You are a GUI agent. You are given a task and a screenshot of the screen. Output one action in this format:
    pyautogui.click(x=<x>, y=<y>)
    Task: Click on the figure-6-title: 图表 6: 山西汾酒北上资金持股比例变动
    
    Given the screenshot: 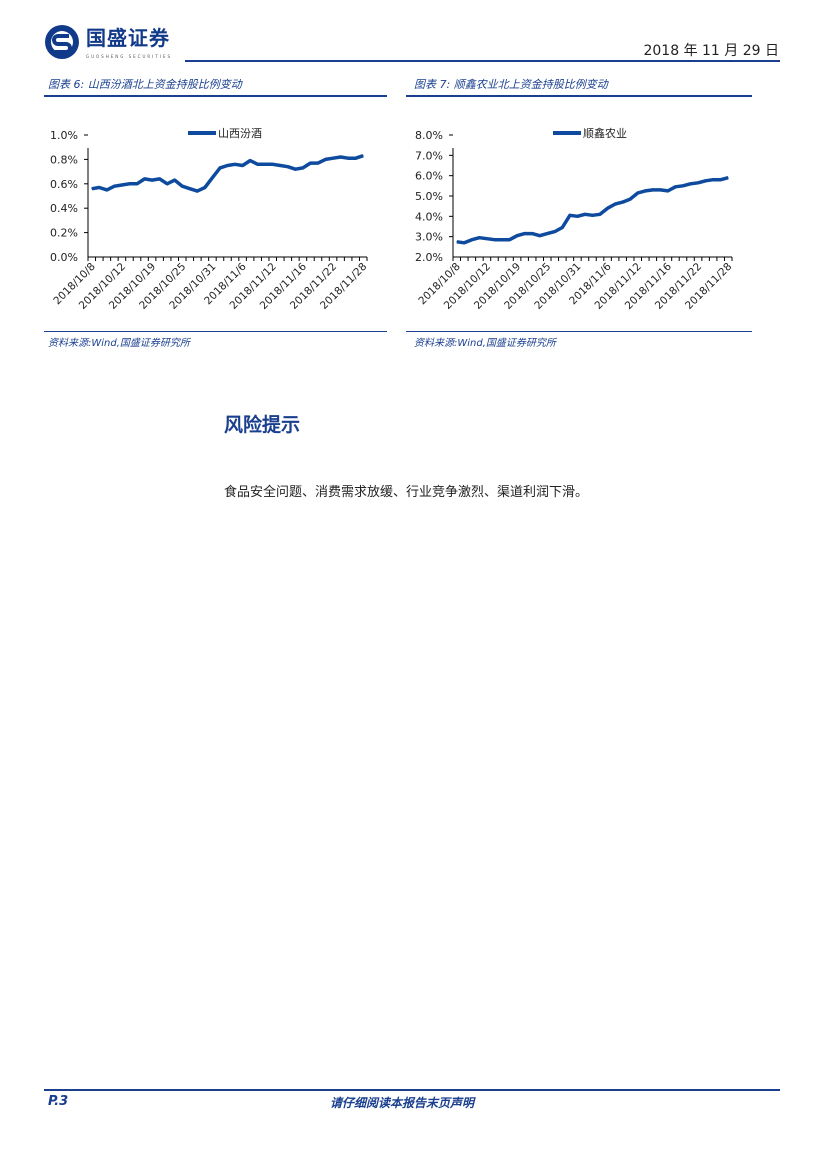 What is the action you would take?
    pyautogui.click(x=145, y=84)
    